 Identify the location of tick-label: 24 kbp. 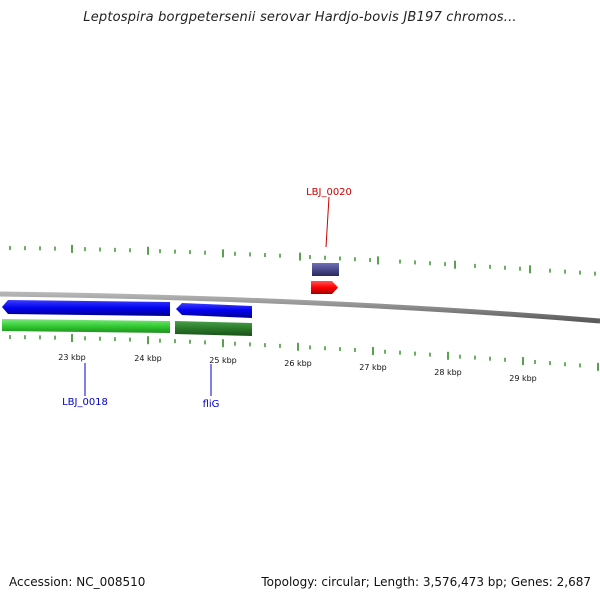
(148, 358).